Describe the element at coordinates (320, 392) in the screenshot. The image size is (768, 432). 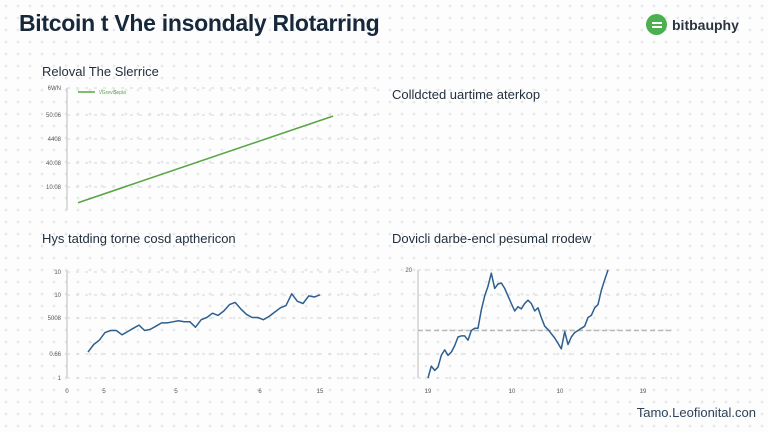
I see `x-tick-label: 15` at that location.